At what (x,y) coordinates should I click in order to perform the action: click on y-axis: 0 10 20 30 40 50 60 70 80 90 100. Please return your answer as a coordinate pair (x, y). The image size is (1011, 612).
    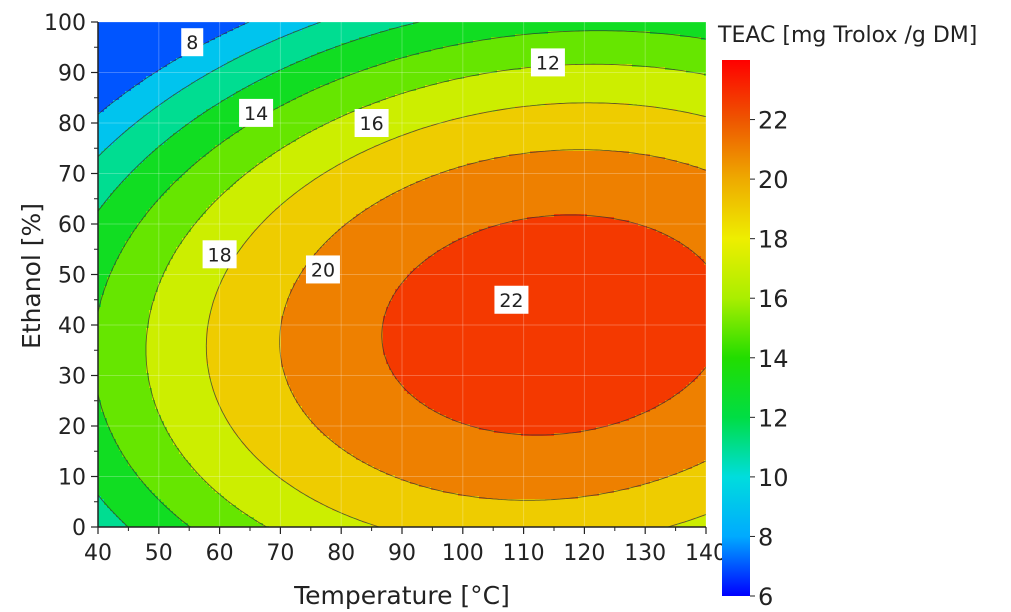
    Looking at the image, I should click on (71, 276).